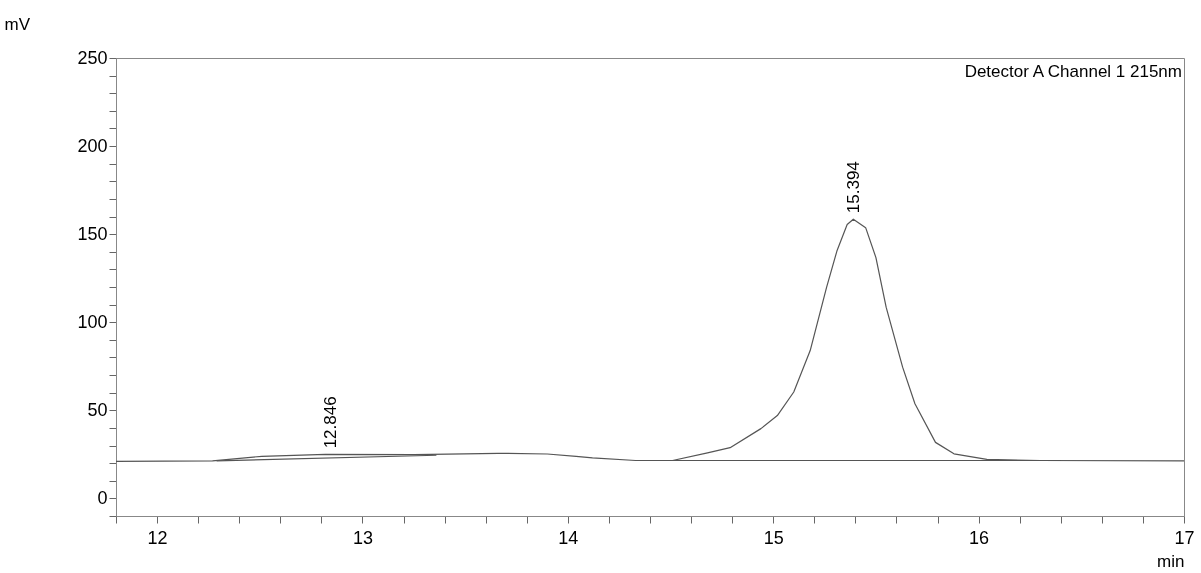 This screenshot has height=573, width=1201. What do you see at coordinates (1073, 71) in the screenshot?
I see `annotation: Detector A Channel 1 215nm` at bounding box center [1073, 71].